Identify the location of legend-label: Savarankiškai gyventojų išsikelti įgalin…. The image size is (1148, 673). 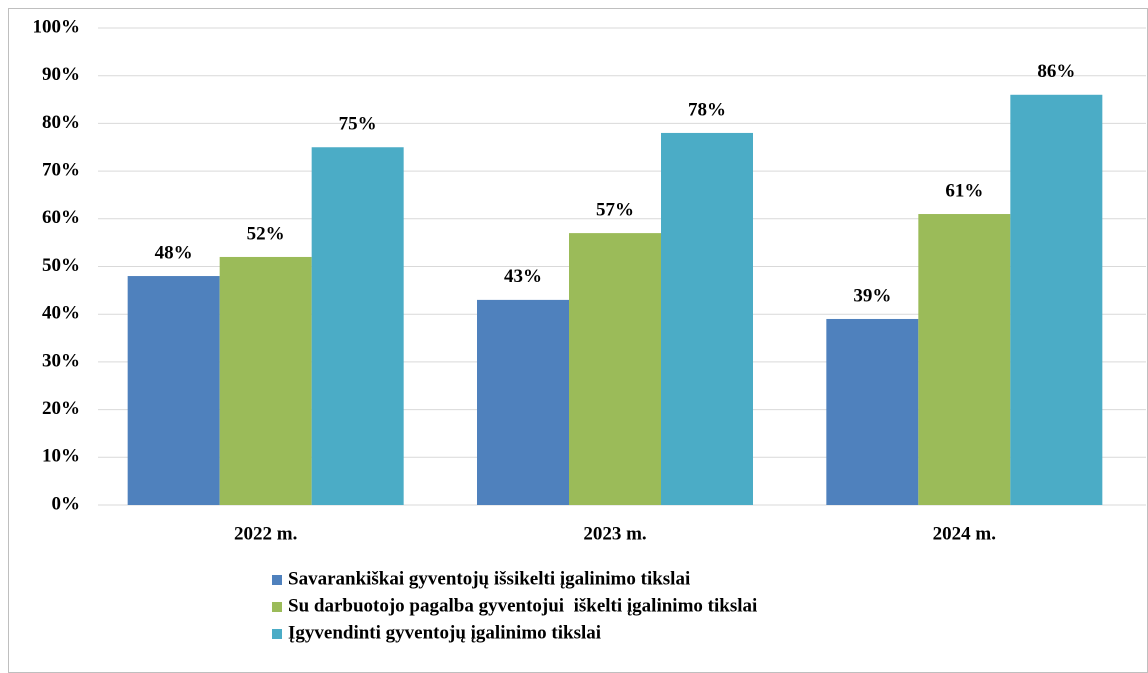
(489, 578).